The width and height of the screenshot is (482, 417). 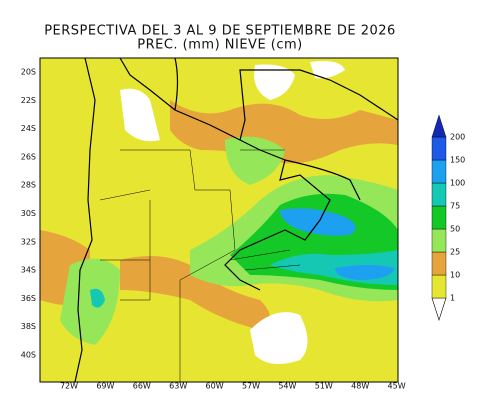 What do you see at coordinates (28, 355) in the screenshot?
I see `latitude-label: 40S` at bounding box center [28, 355].